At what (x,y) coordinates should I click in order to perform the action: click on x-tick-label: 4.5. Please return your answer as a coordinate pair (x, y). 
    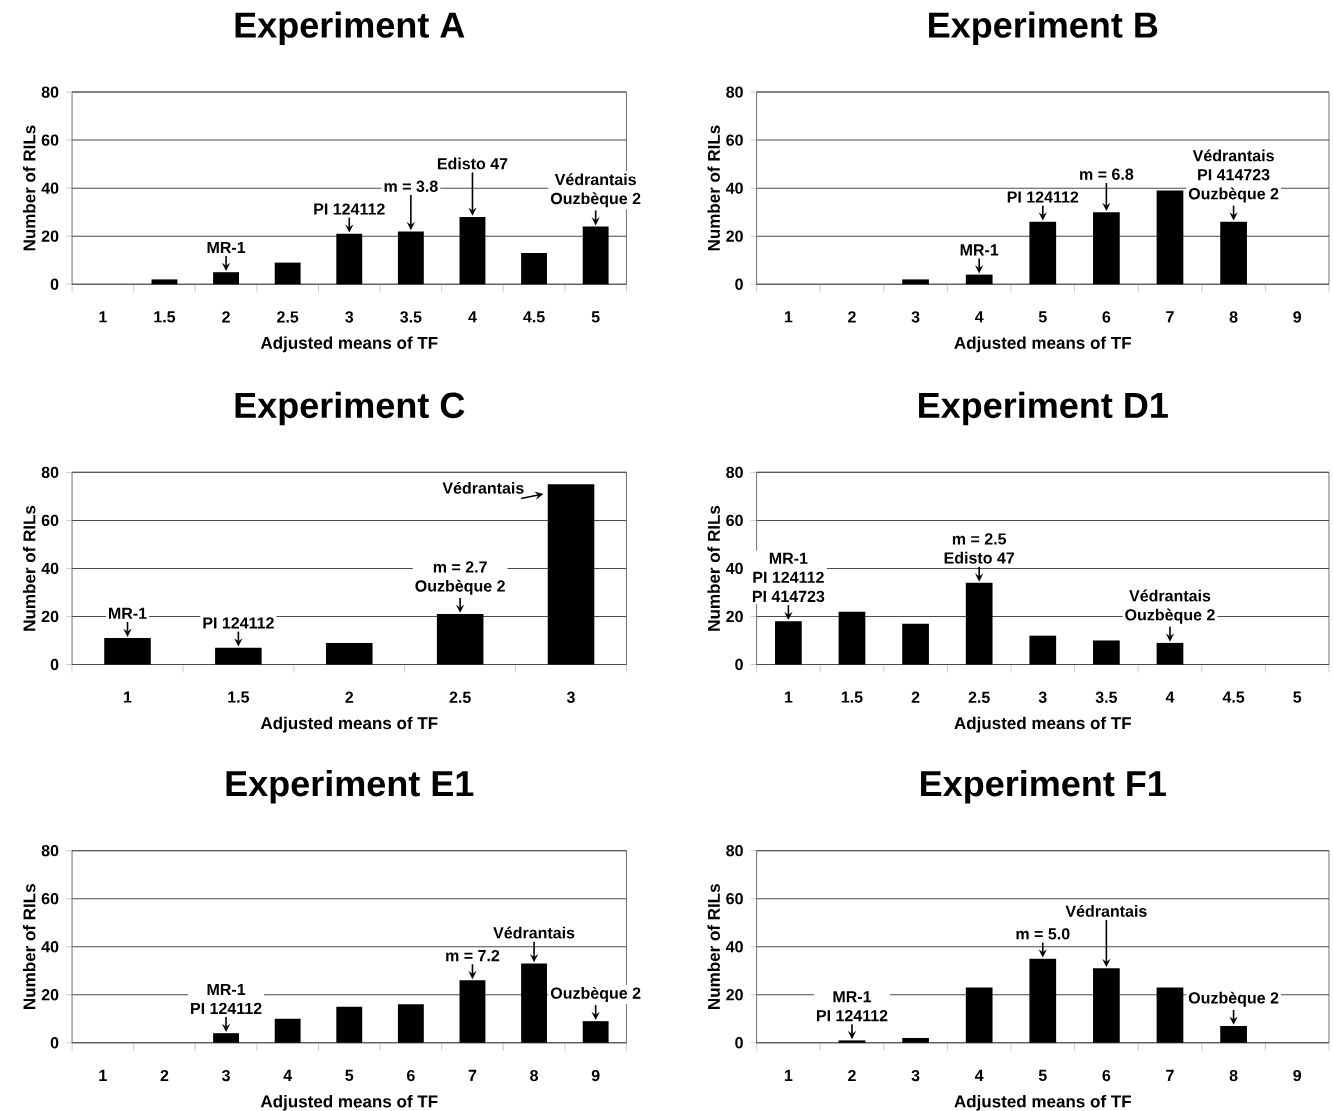
    Looking at the image, I should click on (1233, 697).